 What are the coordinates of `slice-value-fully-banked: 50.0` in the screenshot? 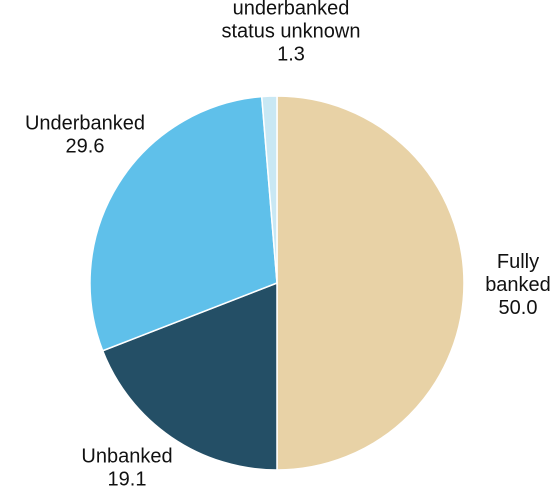 It's located at (518, 308).